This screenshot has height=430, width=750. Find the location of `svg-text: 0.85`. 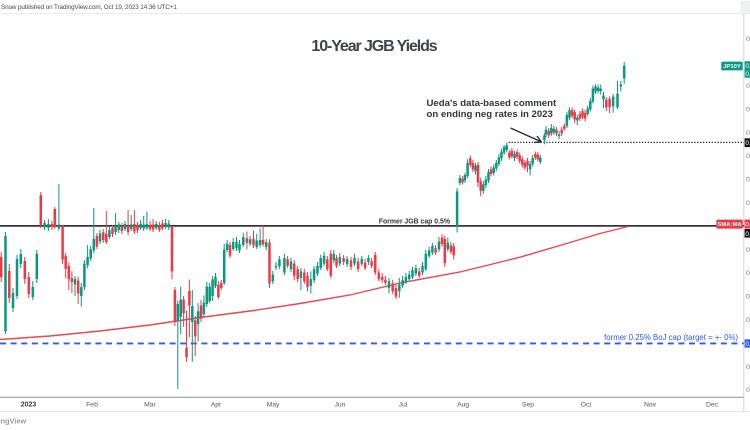

svg-text: 0.85 is located at coordinates (747, 66).